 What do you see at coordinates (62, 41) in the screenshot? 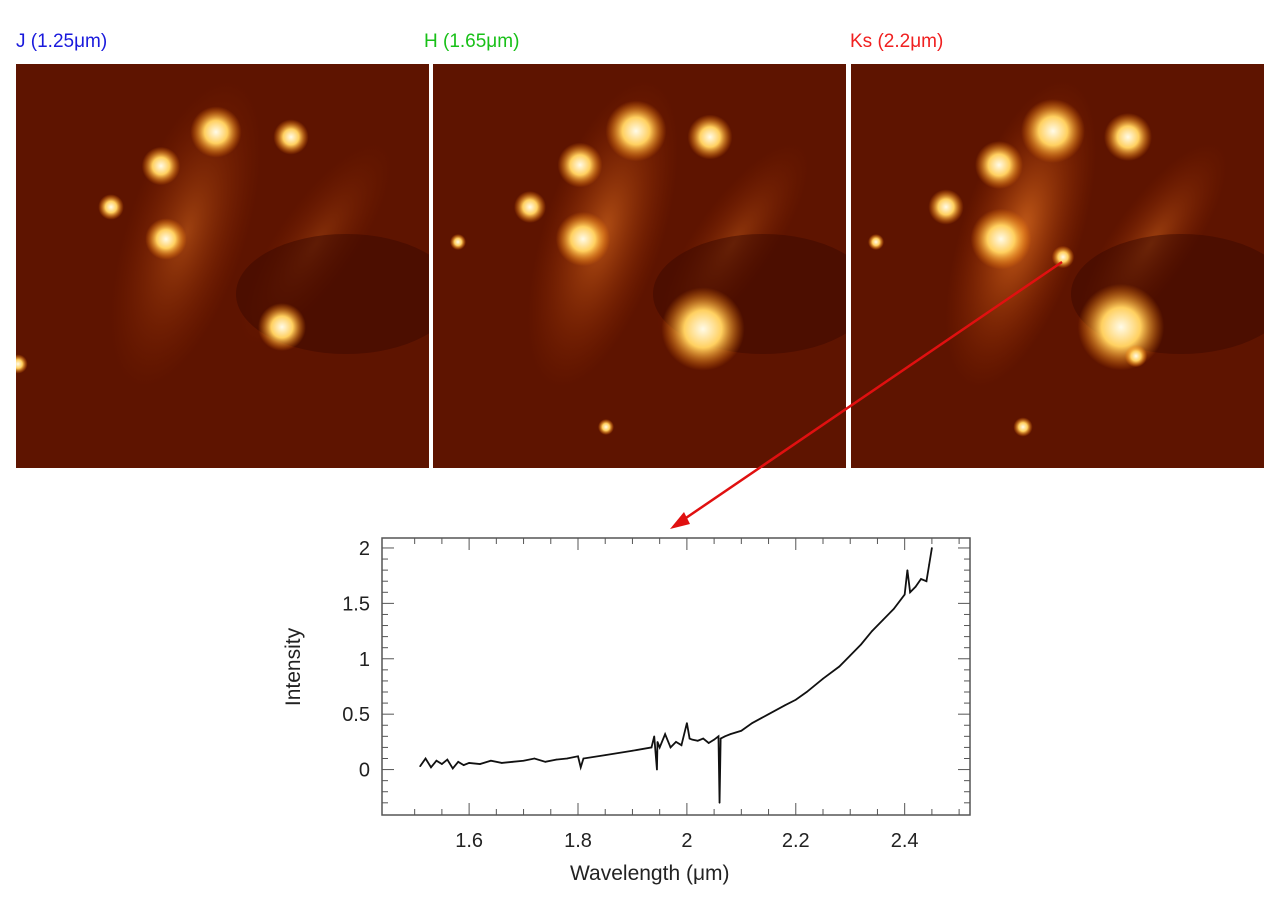
I see `panel-label-j: J (1.25μm)` at bounding box center [62, 41].